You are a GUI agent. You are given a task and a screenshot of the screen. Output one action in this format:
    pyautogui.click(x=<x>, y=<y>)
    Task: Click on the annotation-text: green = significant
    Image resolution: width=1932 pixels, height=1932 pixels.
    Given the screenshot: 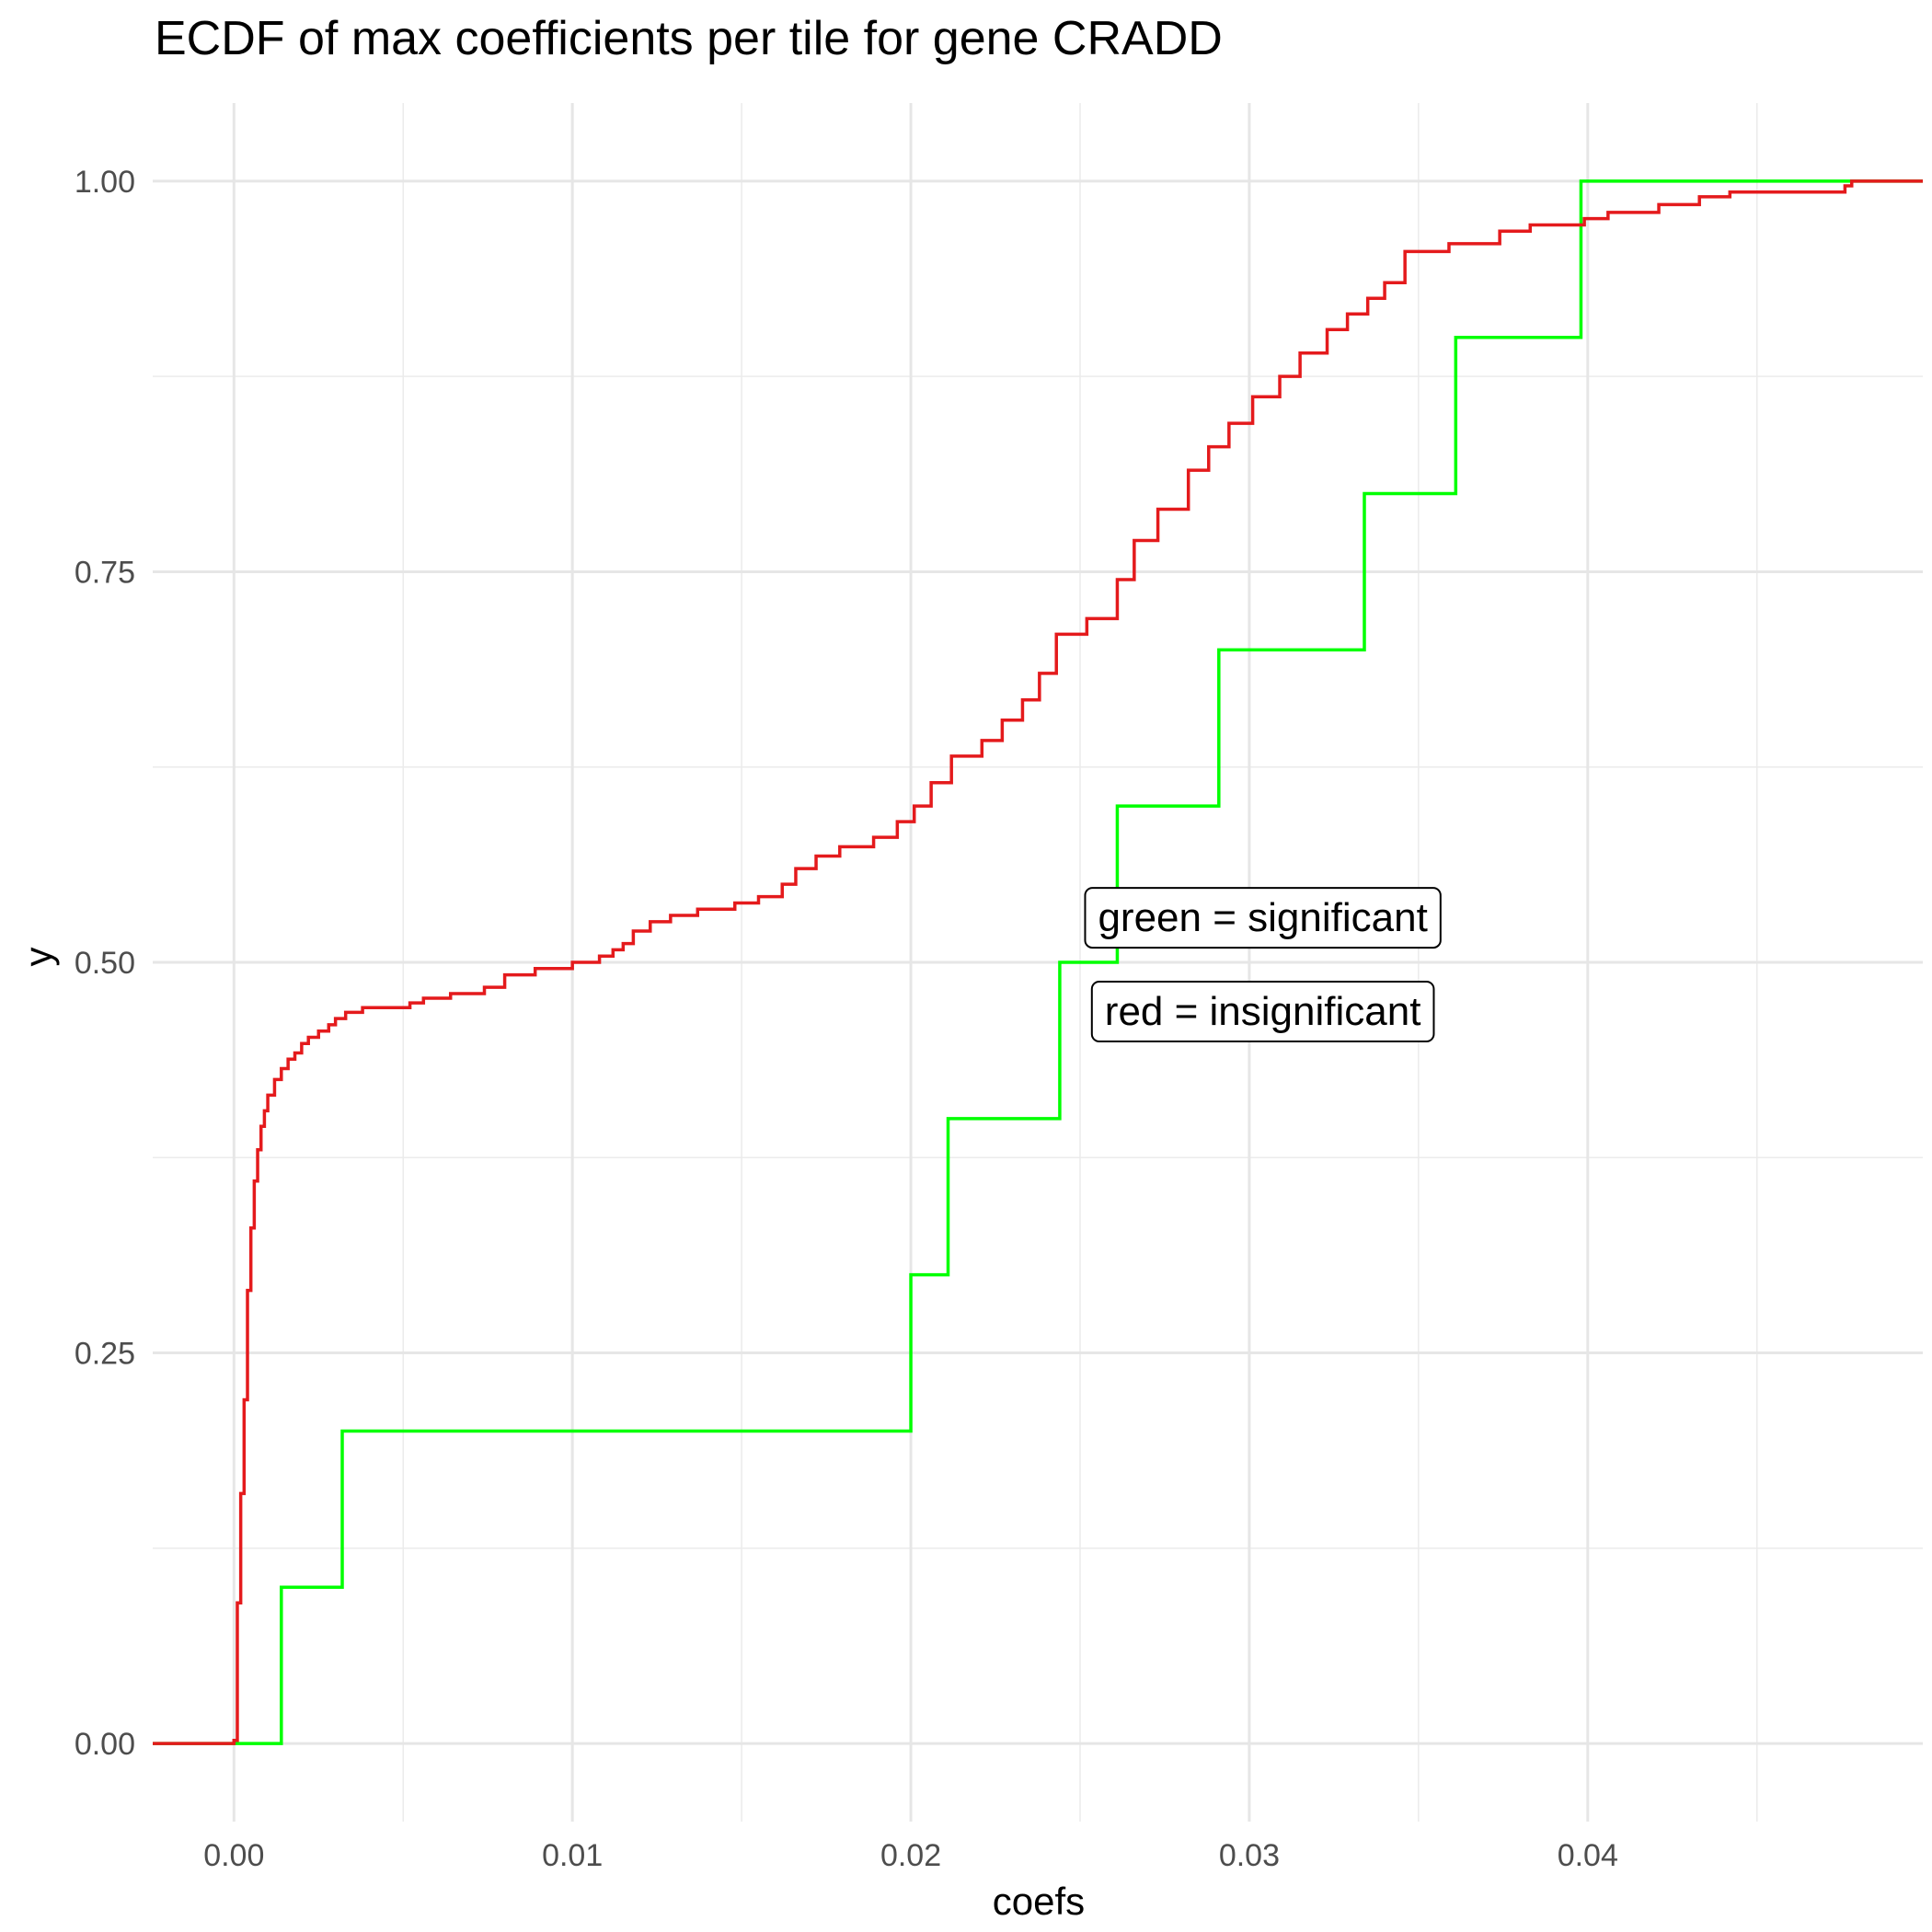 What is the action you would take?
    pyautogui.click(x=1262, y=917)
    